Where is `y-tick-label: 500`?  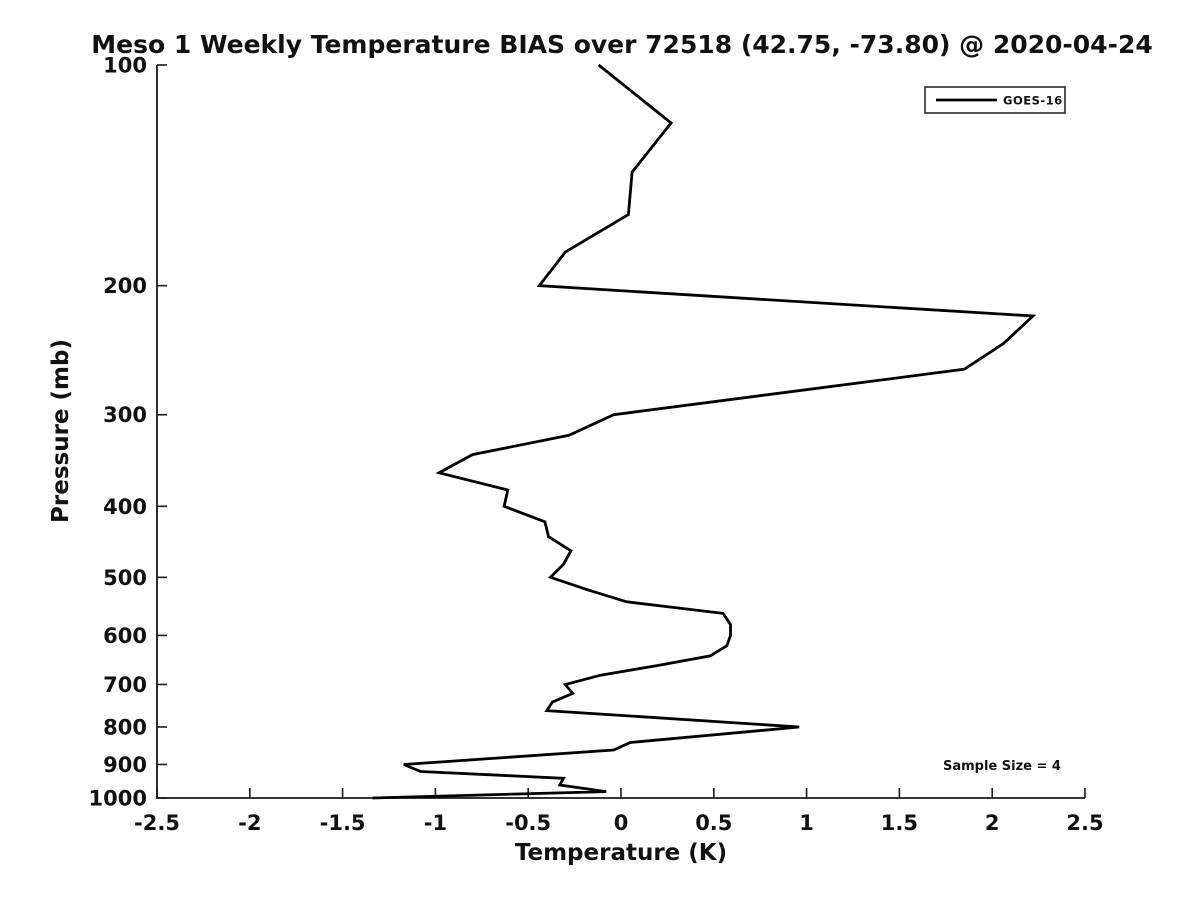
y-tick-label: 500 is located at coordinates (125, 578).